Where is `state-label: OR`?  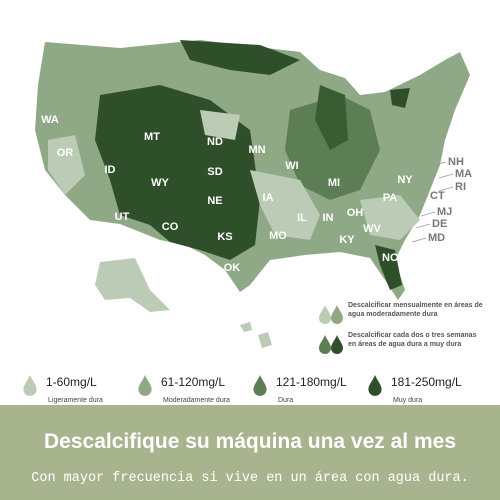
state-label: OR is located at coordinates (65, 153).